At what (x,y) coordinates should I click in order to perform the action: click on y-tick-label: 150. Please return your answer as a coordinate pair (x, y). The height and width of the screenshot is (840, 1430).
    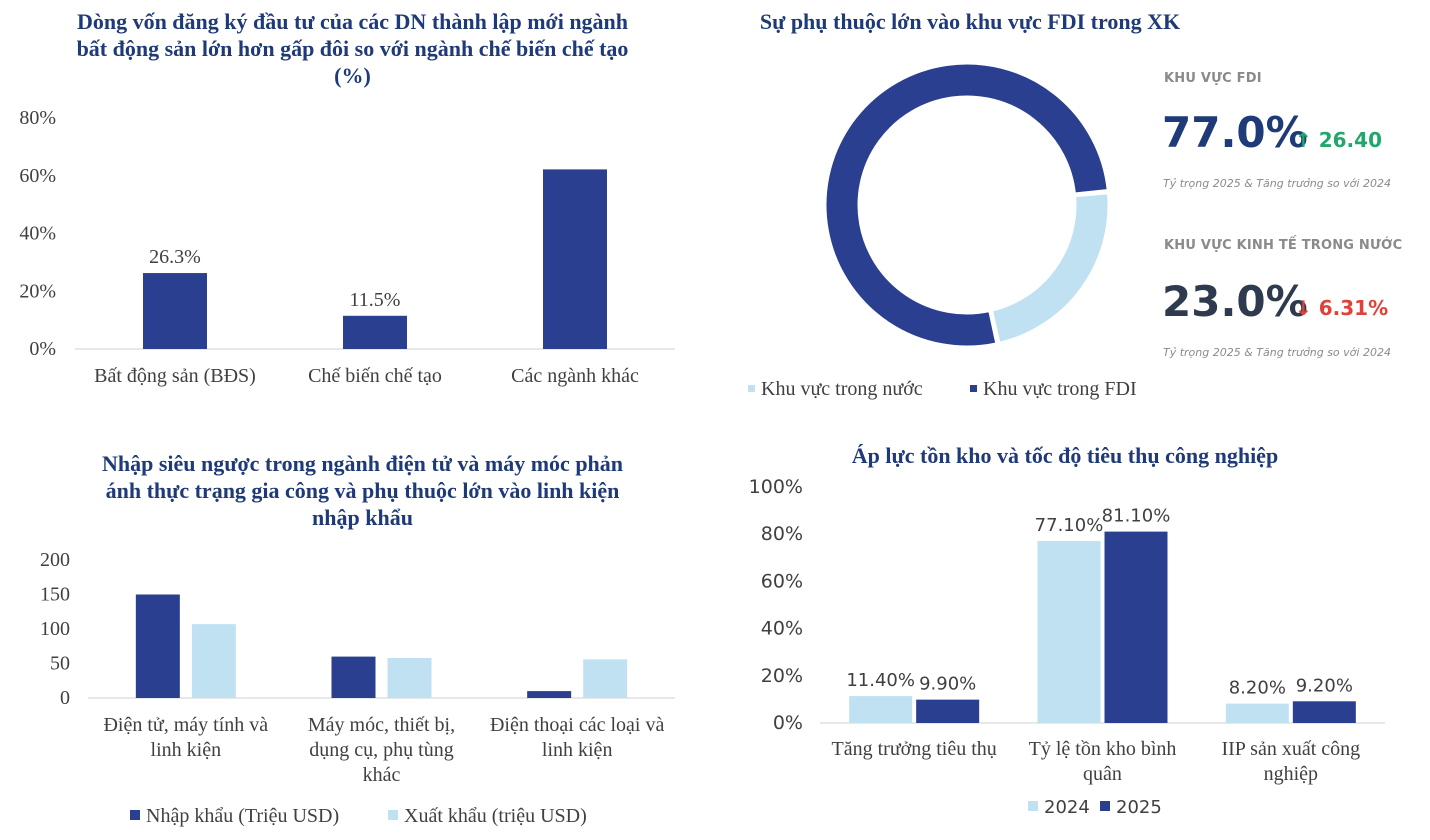
    Looking at the image, I should click on (55, 595).